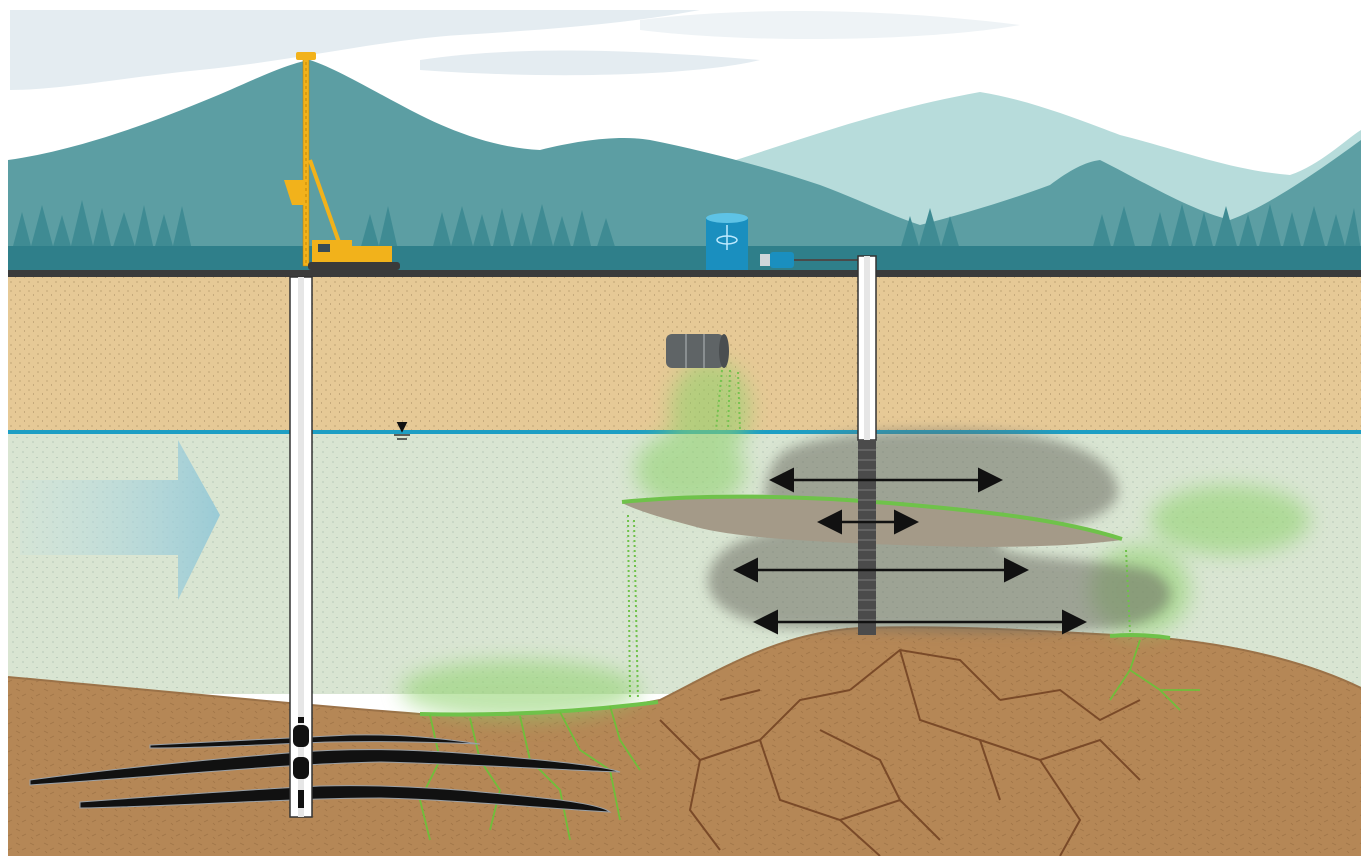 The height and width of the screenshot is (856, 1361). Describe the element at coordinates (1140, 636) in the screenshot. I see `contaminant-pool-right` at that location.